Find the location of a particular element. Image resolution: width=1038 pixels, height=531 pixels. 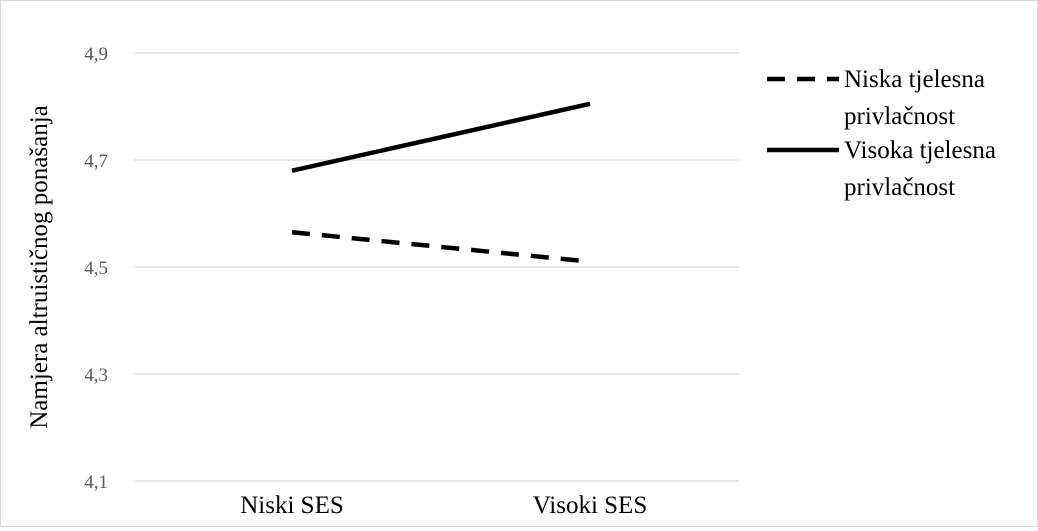

series-lines is located at coordinates (441, 183).